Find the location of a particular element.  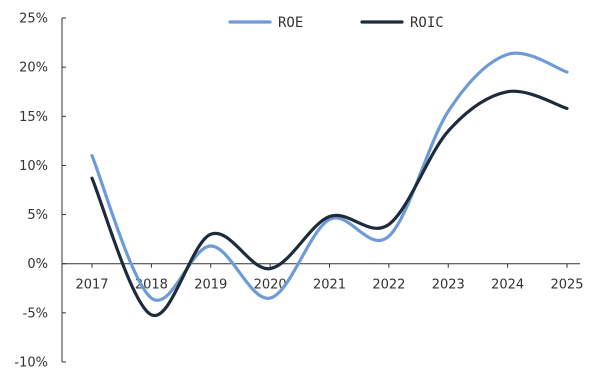

x-tick-label: 2025 is located at coordinates (566, 285).